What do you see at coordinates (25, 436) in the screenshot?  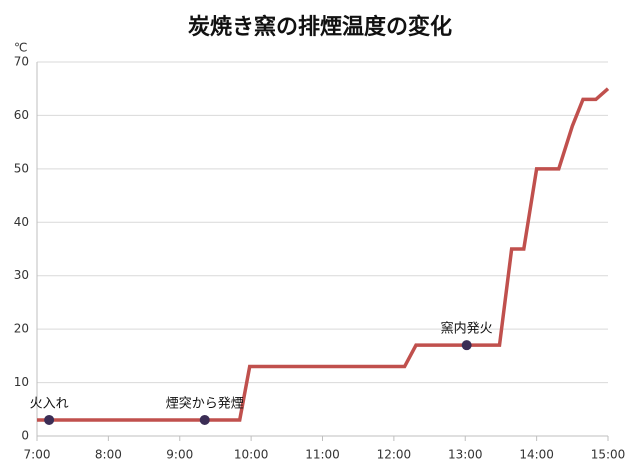 I see `y-tick-label: 0` at bounding box center [25, 436].